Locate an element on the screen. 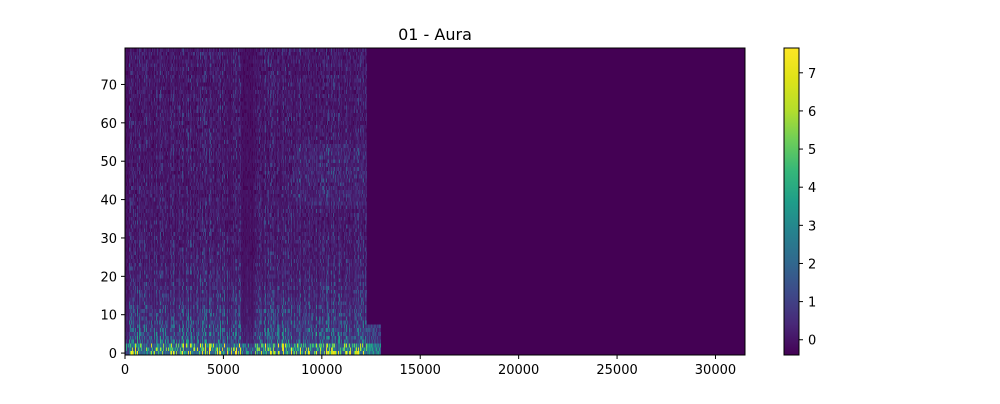 Image resolution: width=1000 pixels, height=404 pixels. colorbar-frame is located at coordinates (791, 201).